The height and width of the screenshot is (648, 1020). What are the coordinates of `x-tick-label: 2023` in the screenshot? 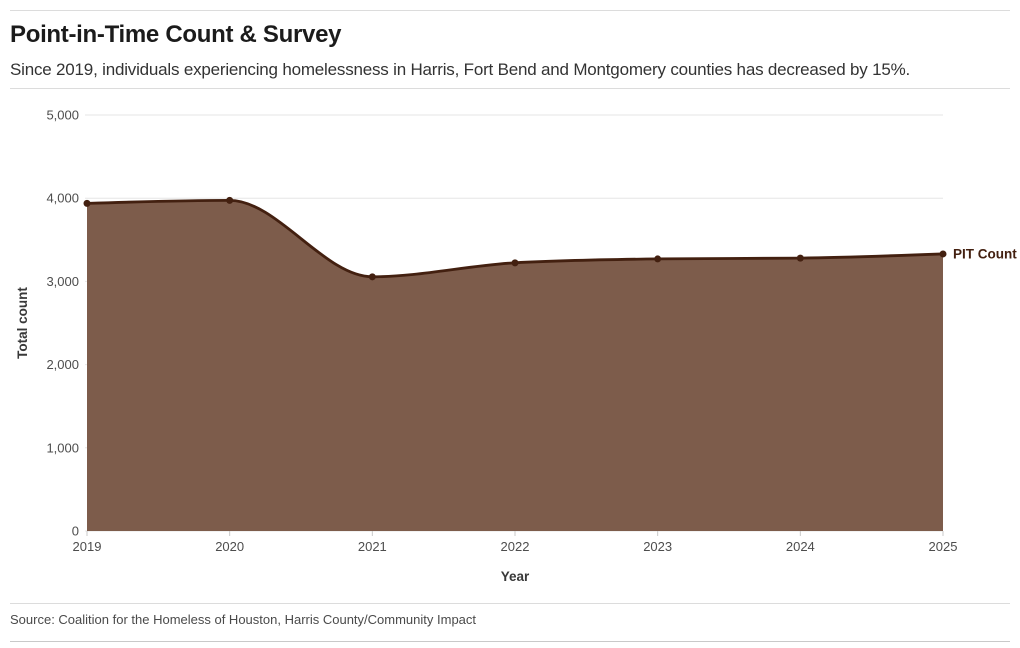 It's located at (657, 546).